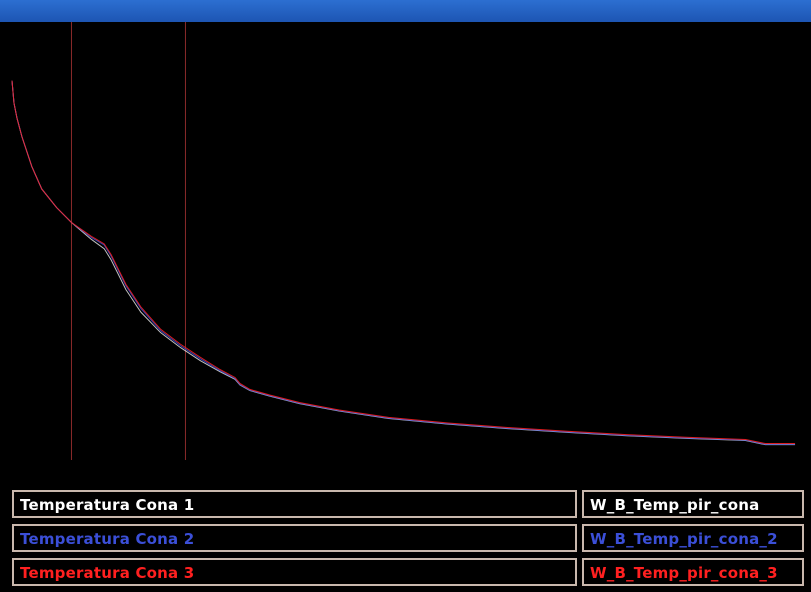  What do you see at coordinates (684, 573) in the screenshot?
I see `pen-variable: W_B_Temp_pir_cona_3` at bounding box center [684, 573].